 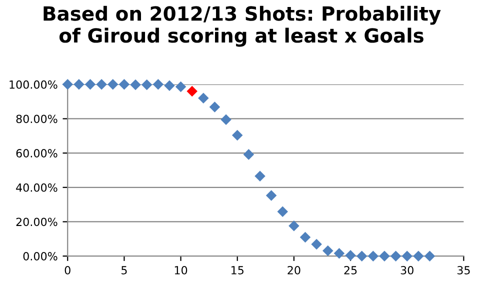 What do you see at coordinates (407, 270) in the screenshot?
I see `x-tick-label: 30` at bounding box center [407, 270].